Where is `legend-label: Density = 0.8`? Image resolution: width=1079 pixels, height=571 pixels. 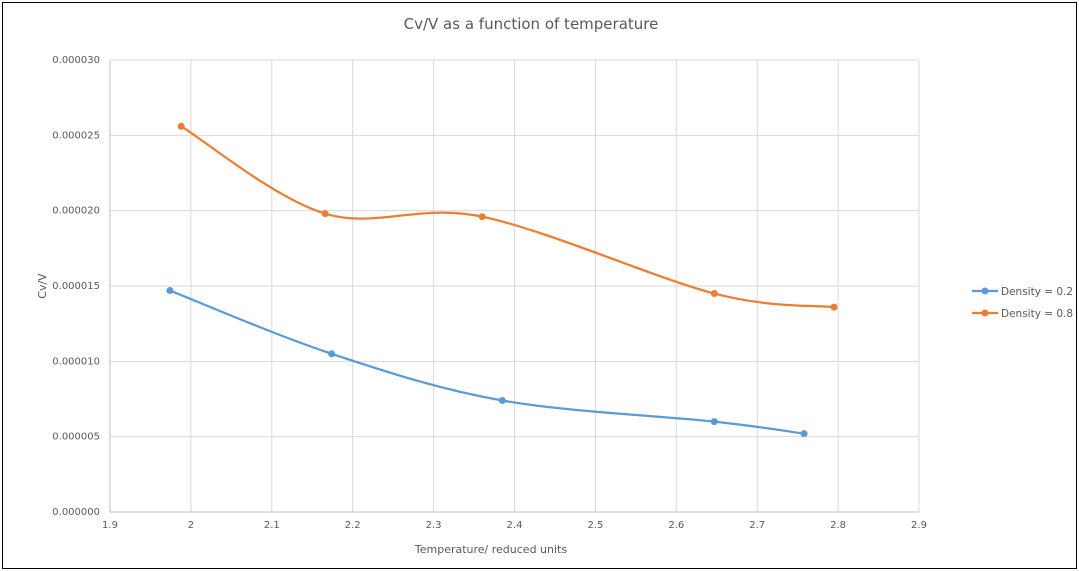
legend-label: Density = 0.8 is located at coordinates (1037, 314).